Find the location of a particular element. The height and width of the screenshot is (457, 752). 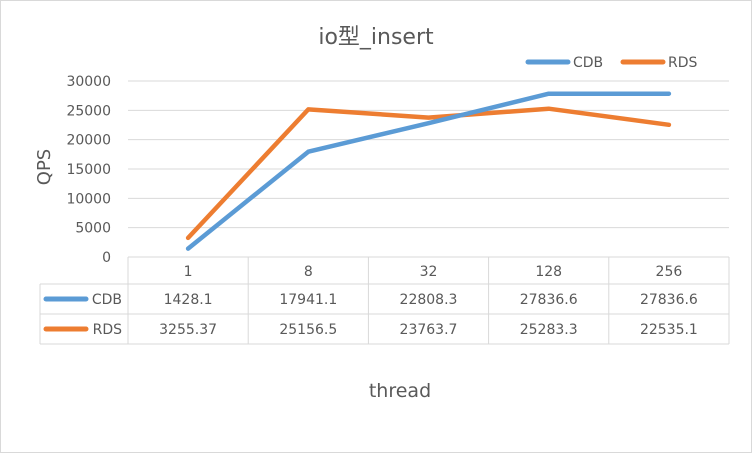

table-value: 1428.1 is located at coordinates (188, 300).